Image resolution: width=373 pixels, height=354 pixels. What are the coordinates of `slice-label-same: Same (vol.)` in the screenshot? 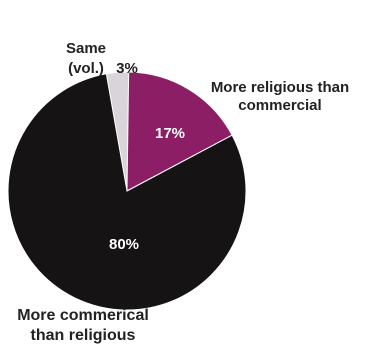 It's located at (86, 58).